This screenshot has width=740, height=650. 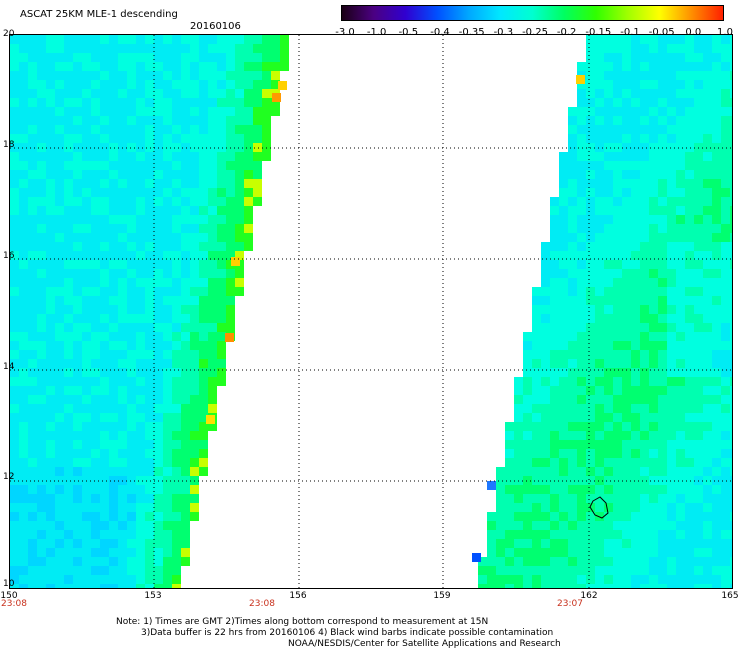 What do you see at coordinates (408, 32) in the screenshot?
I see `colorbar-tick-label: -0.5` at bounding box center [408, 32].